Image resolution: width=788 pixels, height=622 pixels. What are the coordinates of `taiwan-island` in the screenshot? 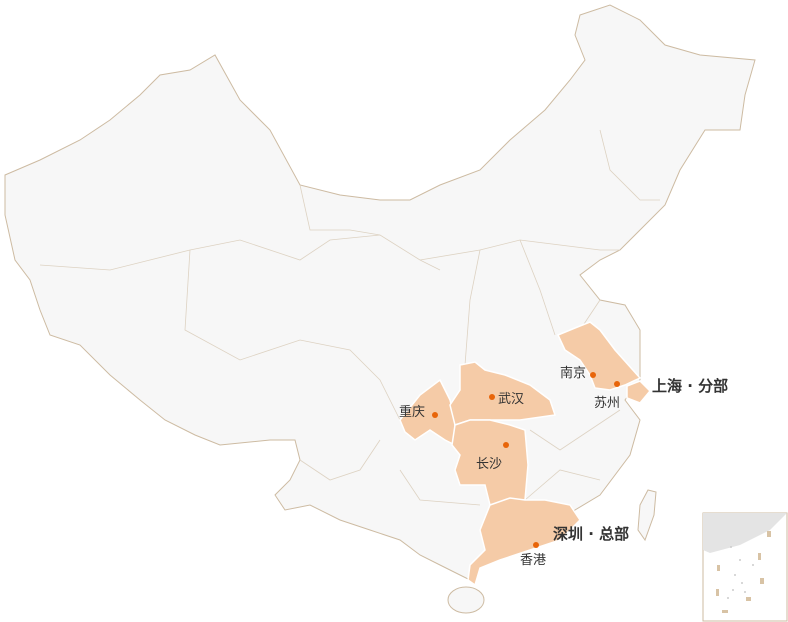 It's located at (647, 515).